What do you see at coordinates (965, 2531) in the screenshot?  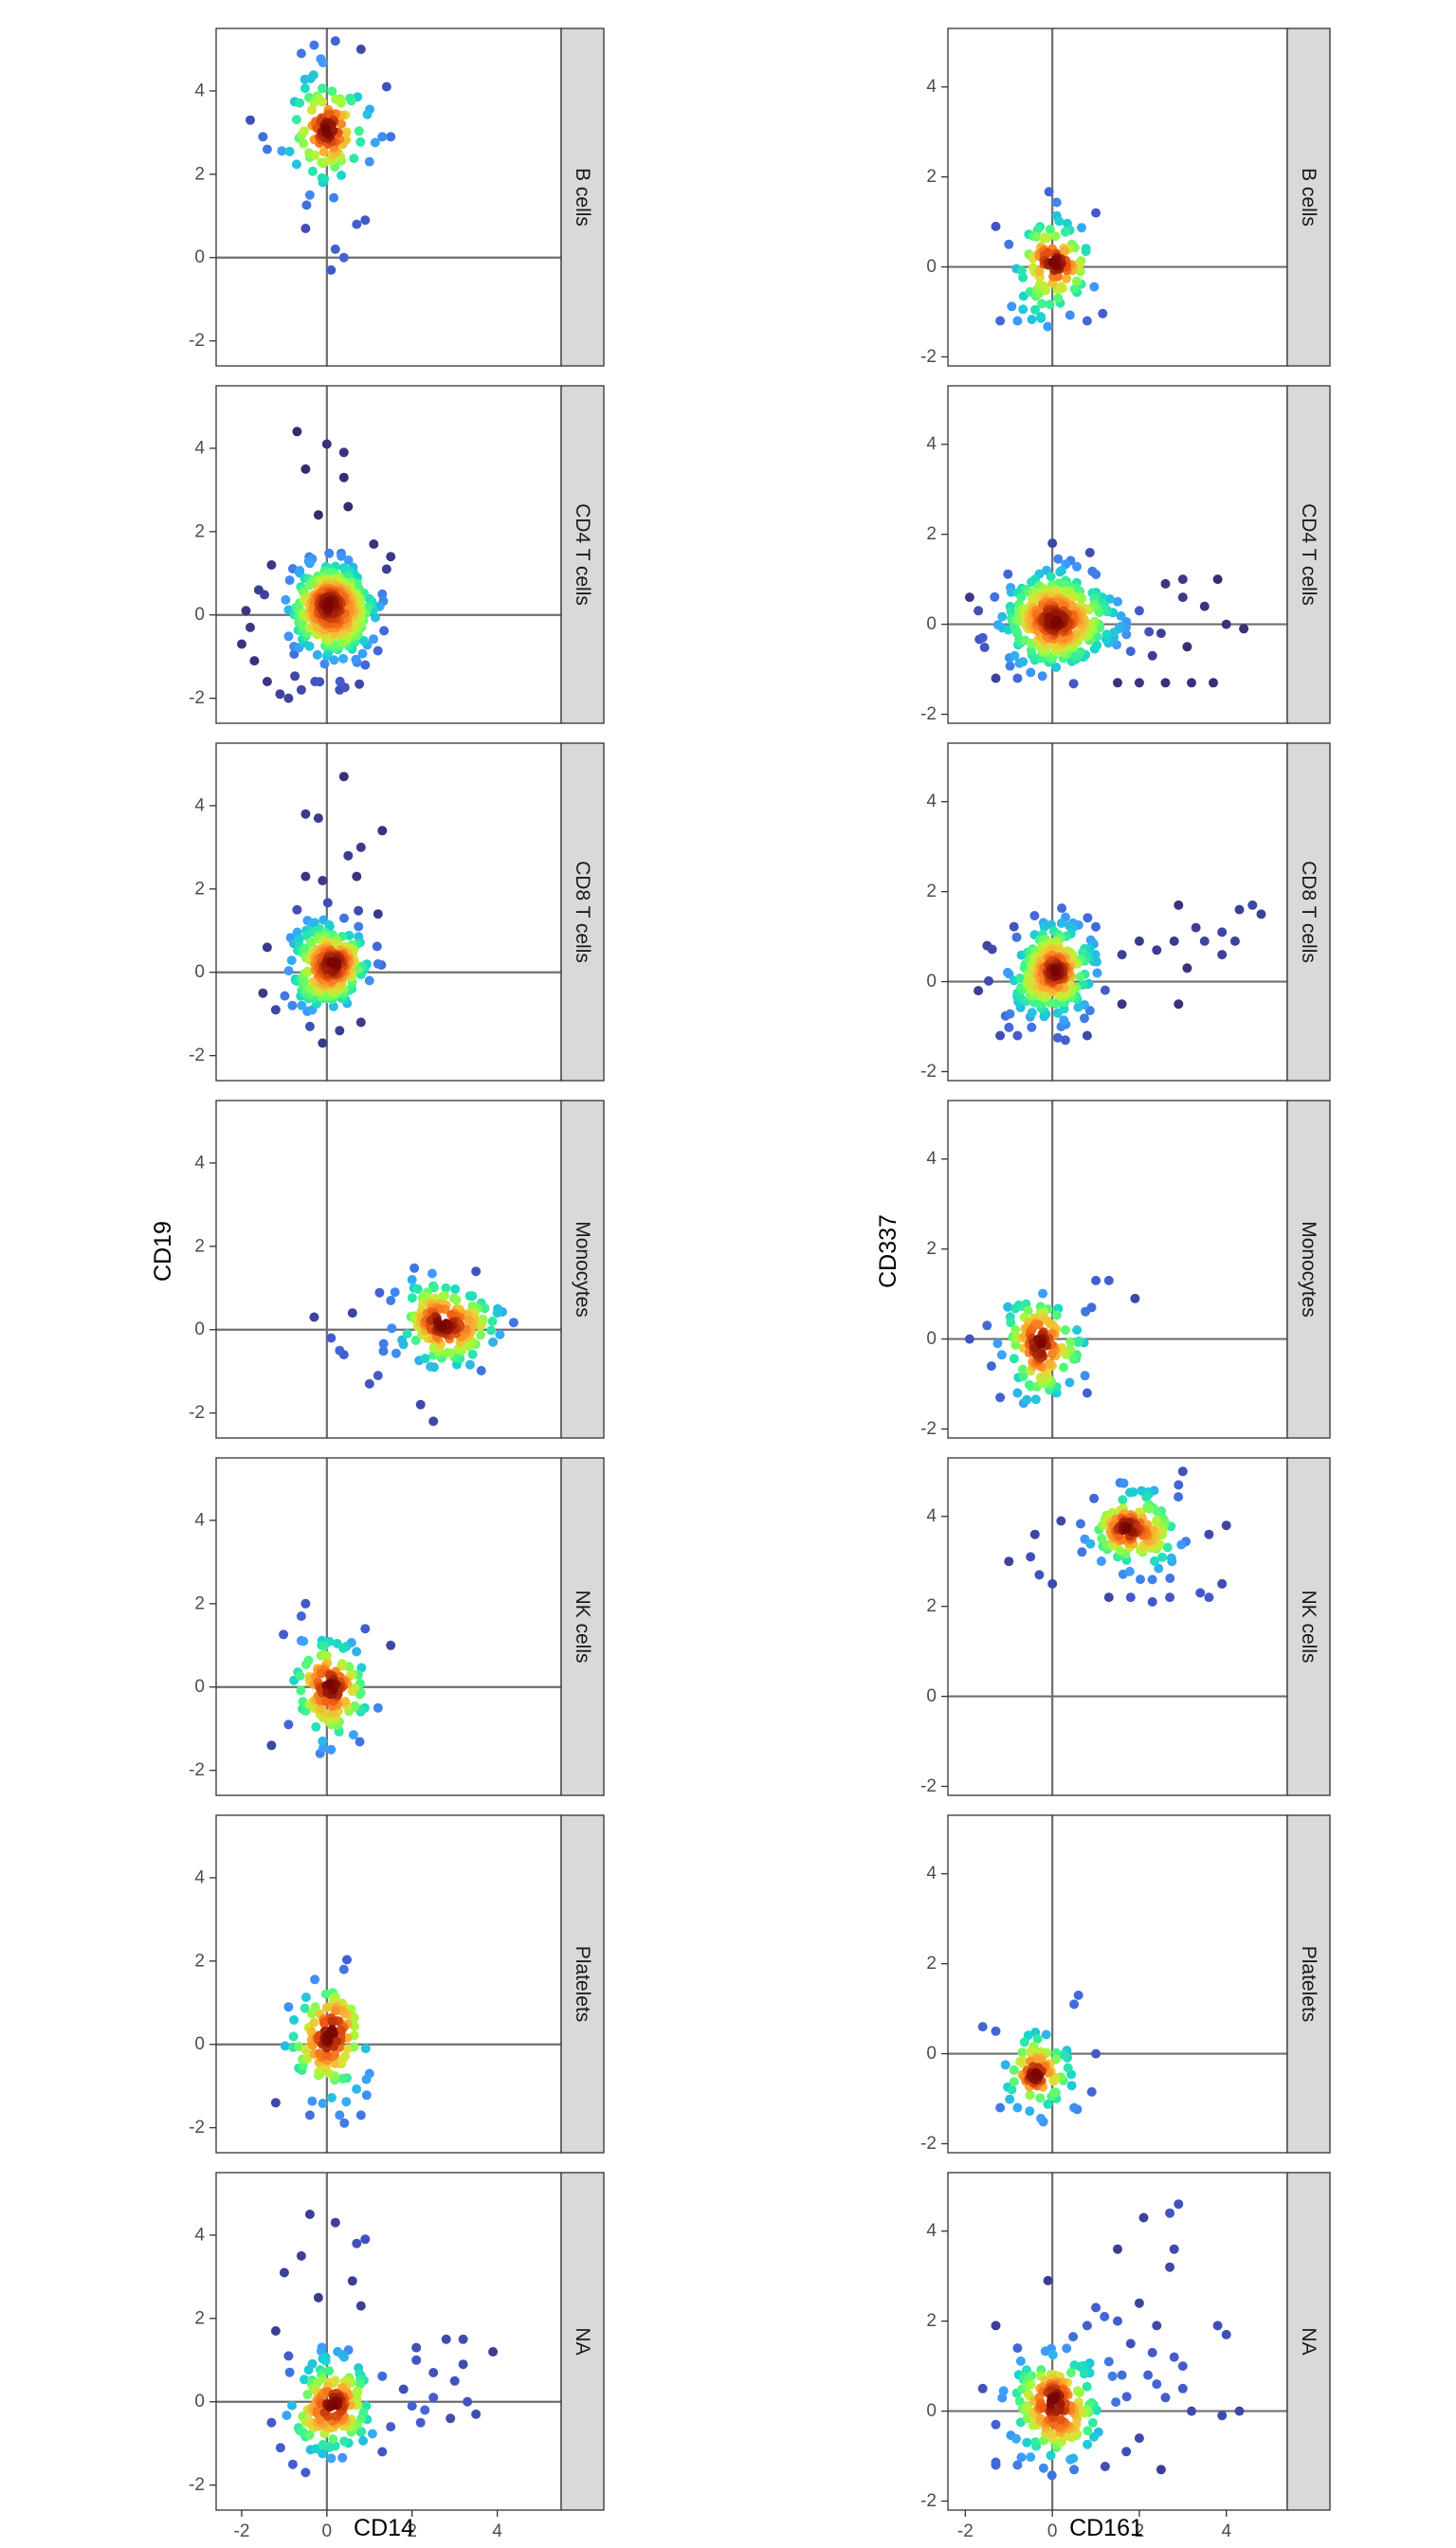 I see `x-tick-label: -2` at bounding box center [965, 2531].